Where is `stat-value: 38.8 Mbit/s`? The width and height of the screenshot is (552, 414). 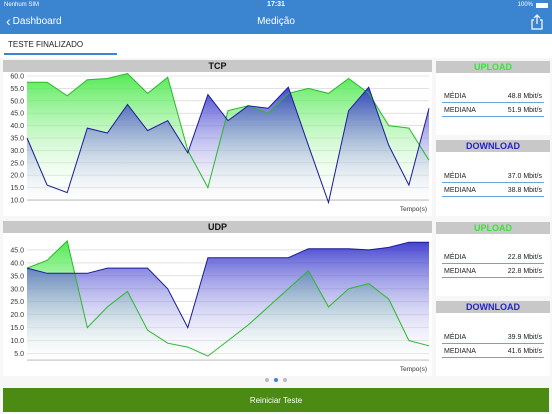 stat-value: 38.8 Mbit/s is located at coordinates (524, 190).